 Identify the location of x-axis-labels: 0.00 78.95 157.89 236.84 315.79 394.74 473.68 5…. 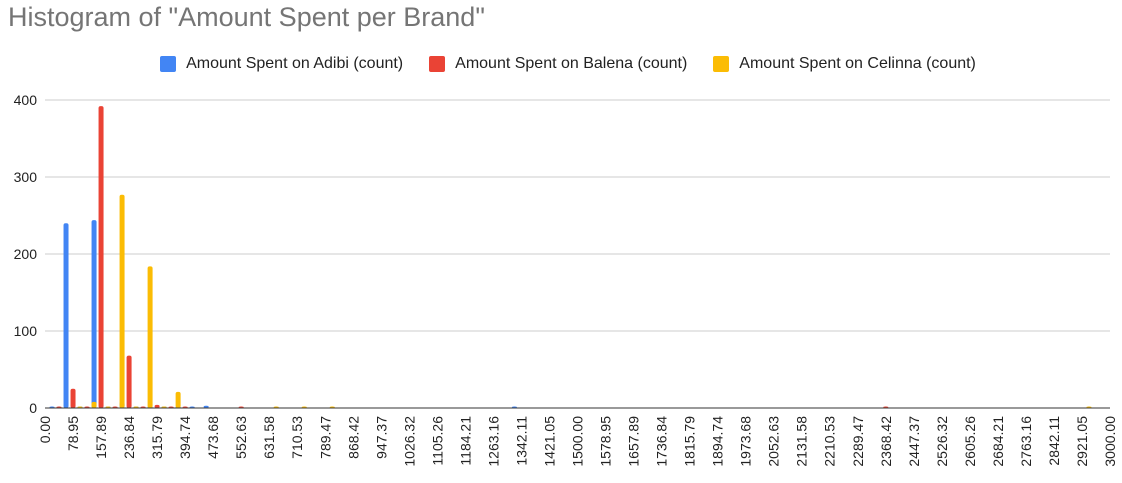
(577, 441).